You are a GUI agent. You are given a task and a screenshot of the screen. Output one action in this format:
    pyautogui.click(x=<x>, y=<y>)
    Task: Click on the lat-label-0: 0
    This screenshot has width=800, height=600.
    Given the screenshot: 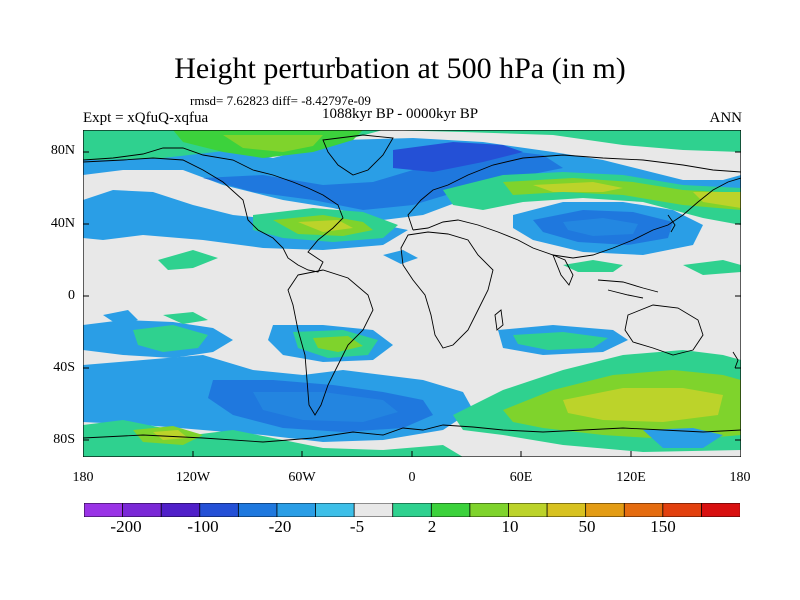 What is the action you would take?
    pyautogui.click(x=71, y=295)
    